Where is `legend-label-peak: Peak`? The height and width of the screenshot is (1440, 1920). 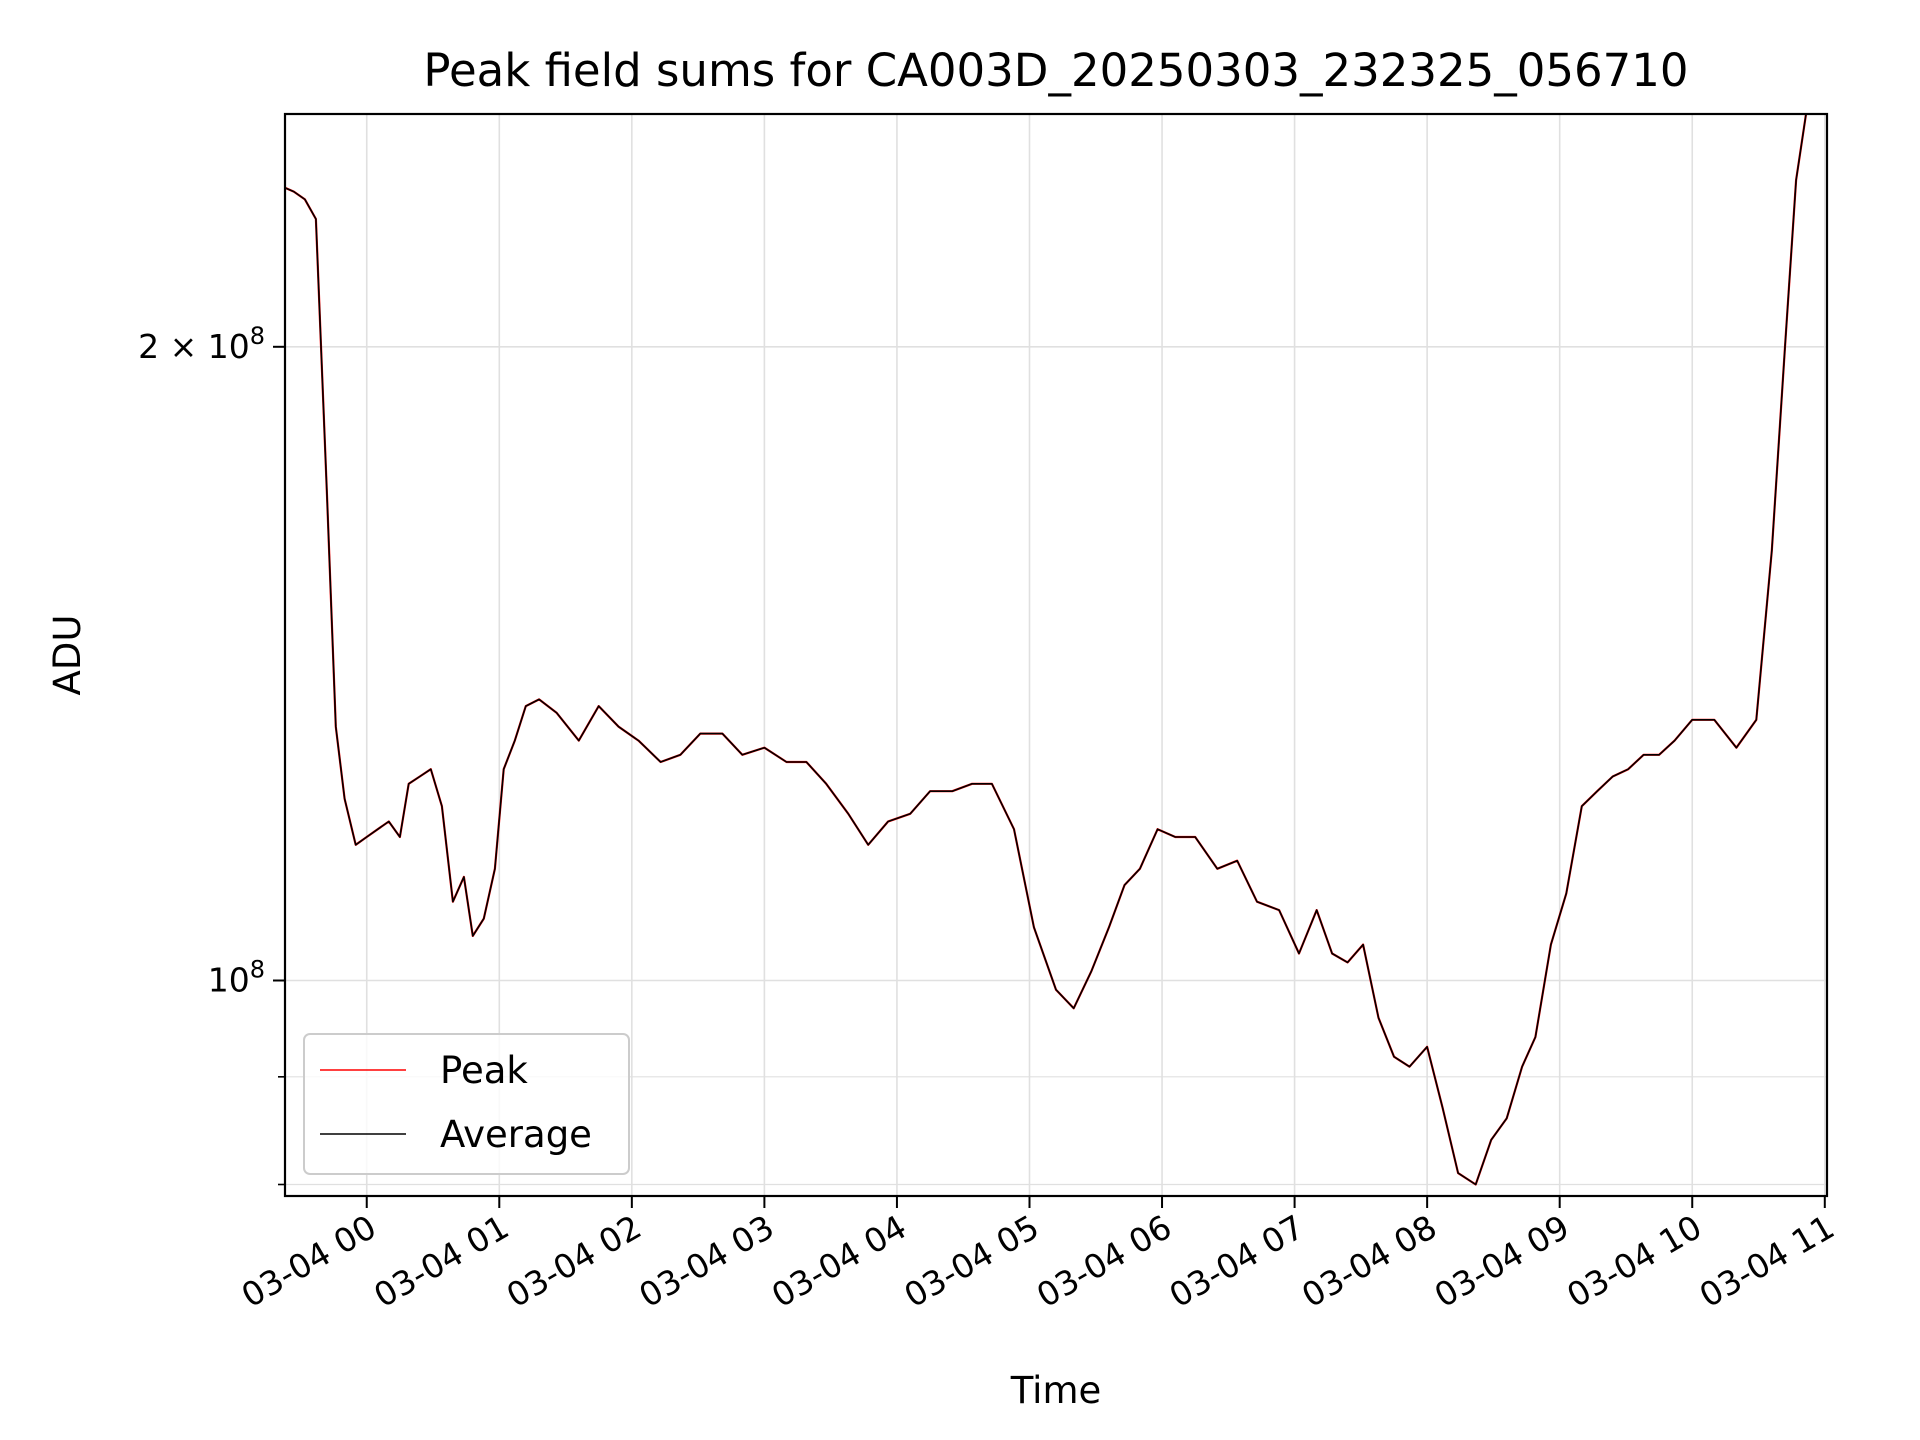 legend-label-peak: Peak is located at coordinates (484, 1070).